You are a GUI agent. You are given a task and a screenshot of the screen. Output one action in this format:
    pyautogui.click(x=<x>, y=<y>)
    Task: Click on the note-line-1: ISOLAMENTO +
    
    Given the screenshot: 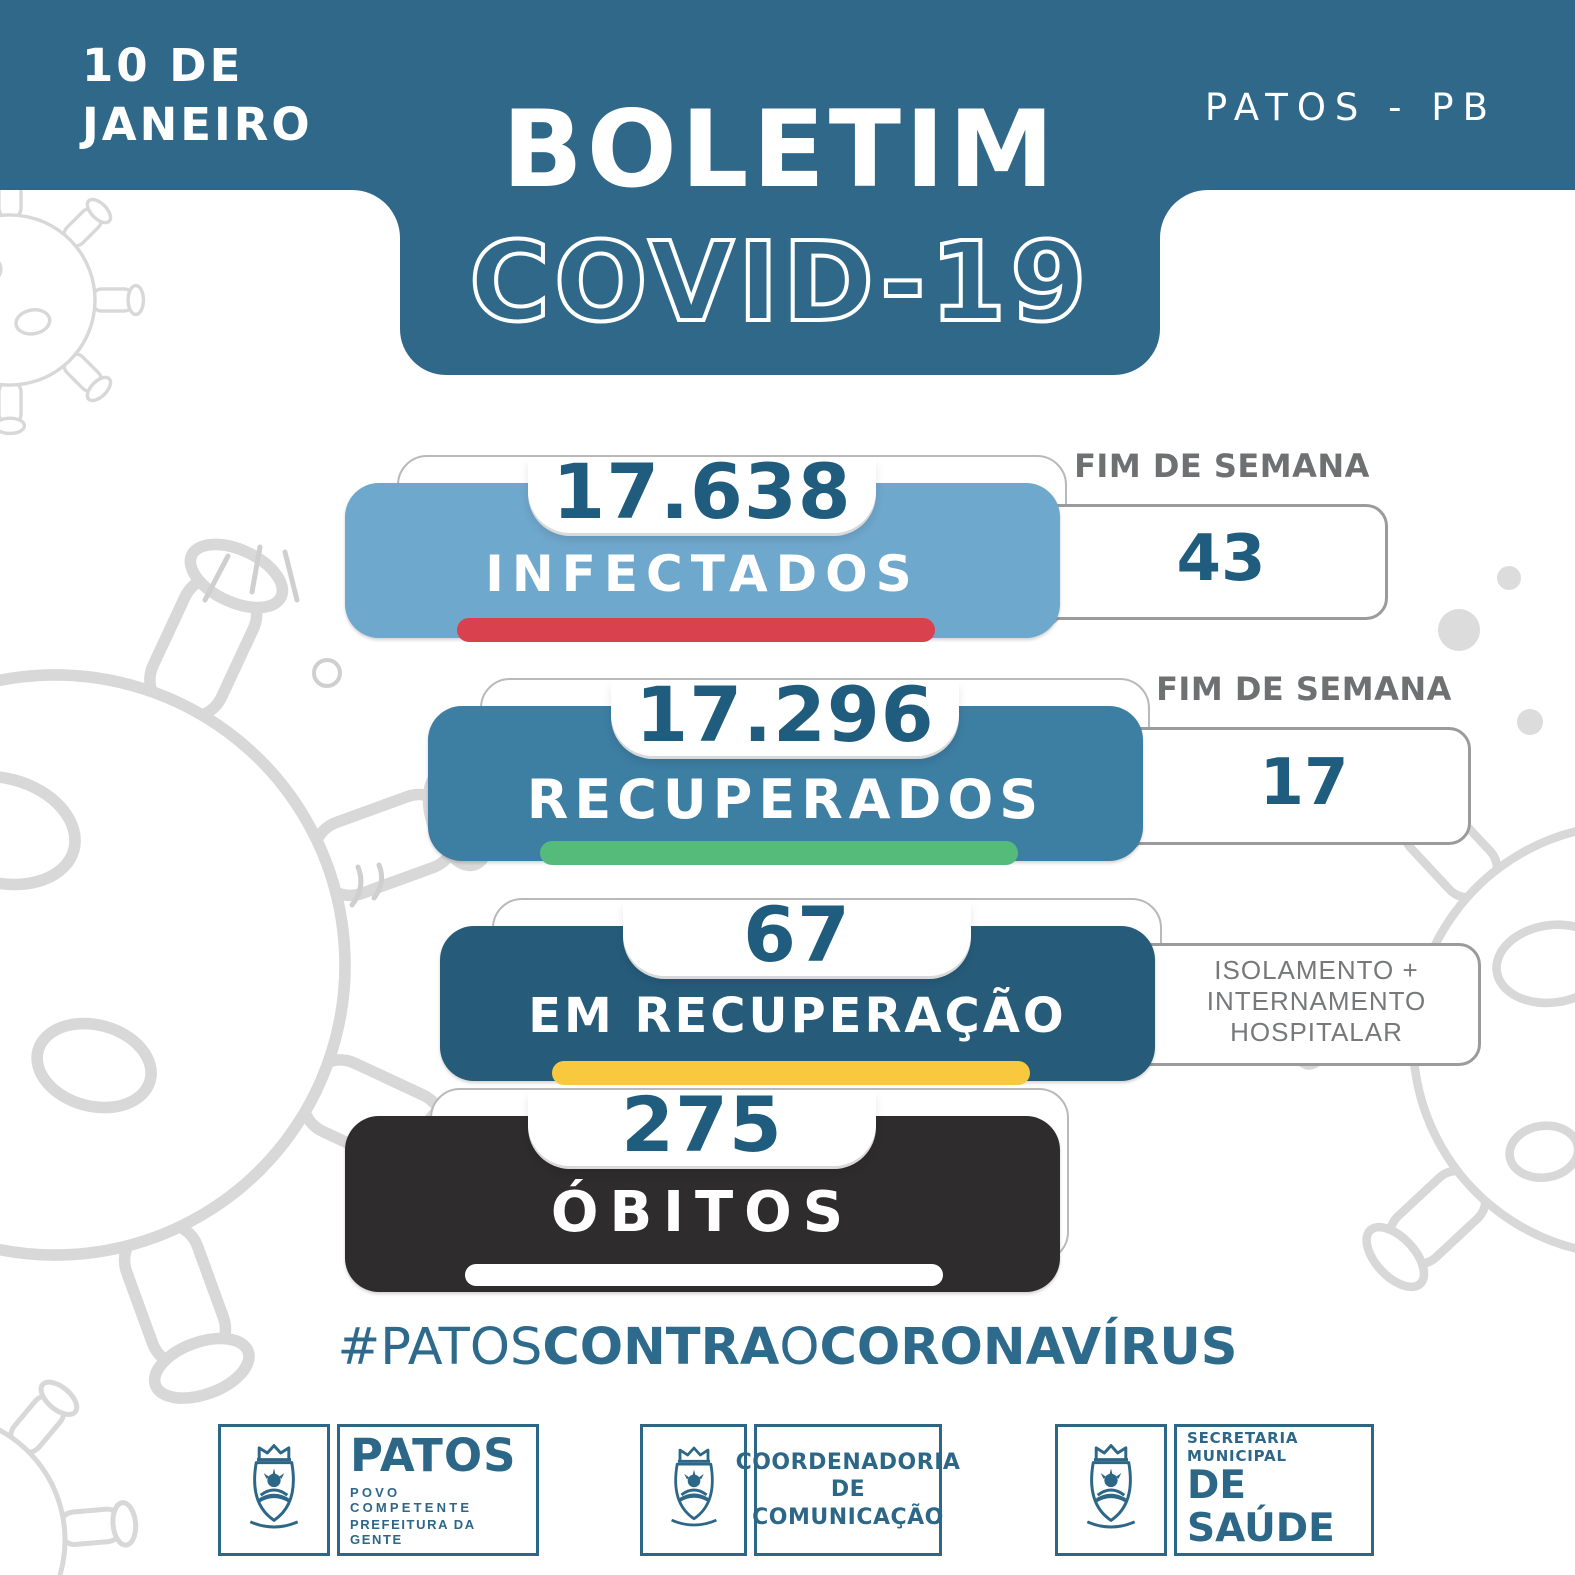 What is the action you would take?
    pyautogui.click(x=1316, y=969)
    